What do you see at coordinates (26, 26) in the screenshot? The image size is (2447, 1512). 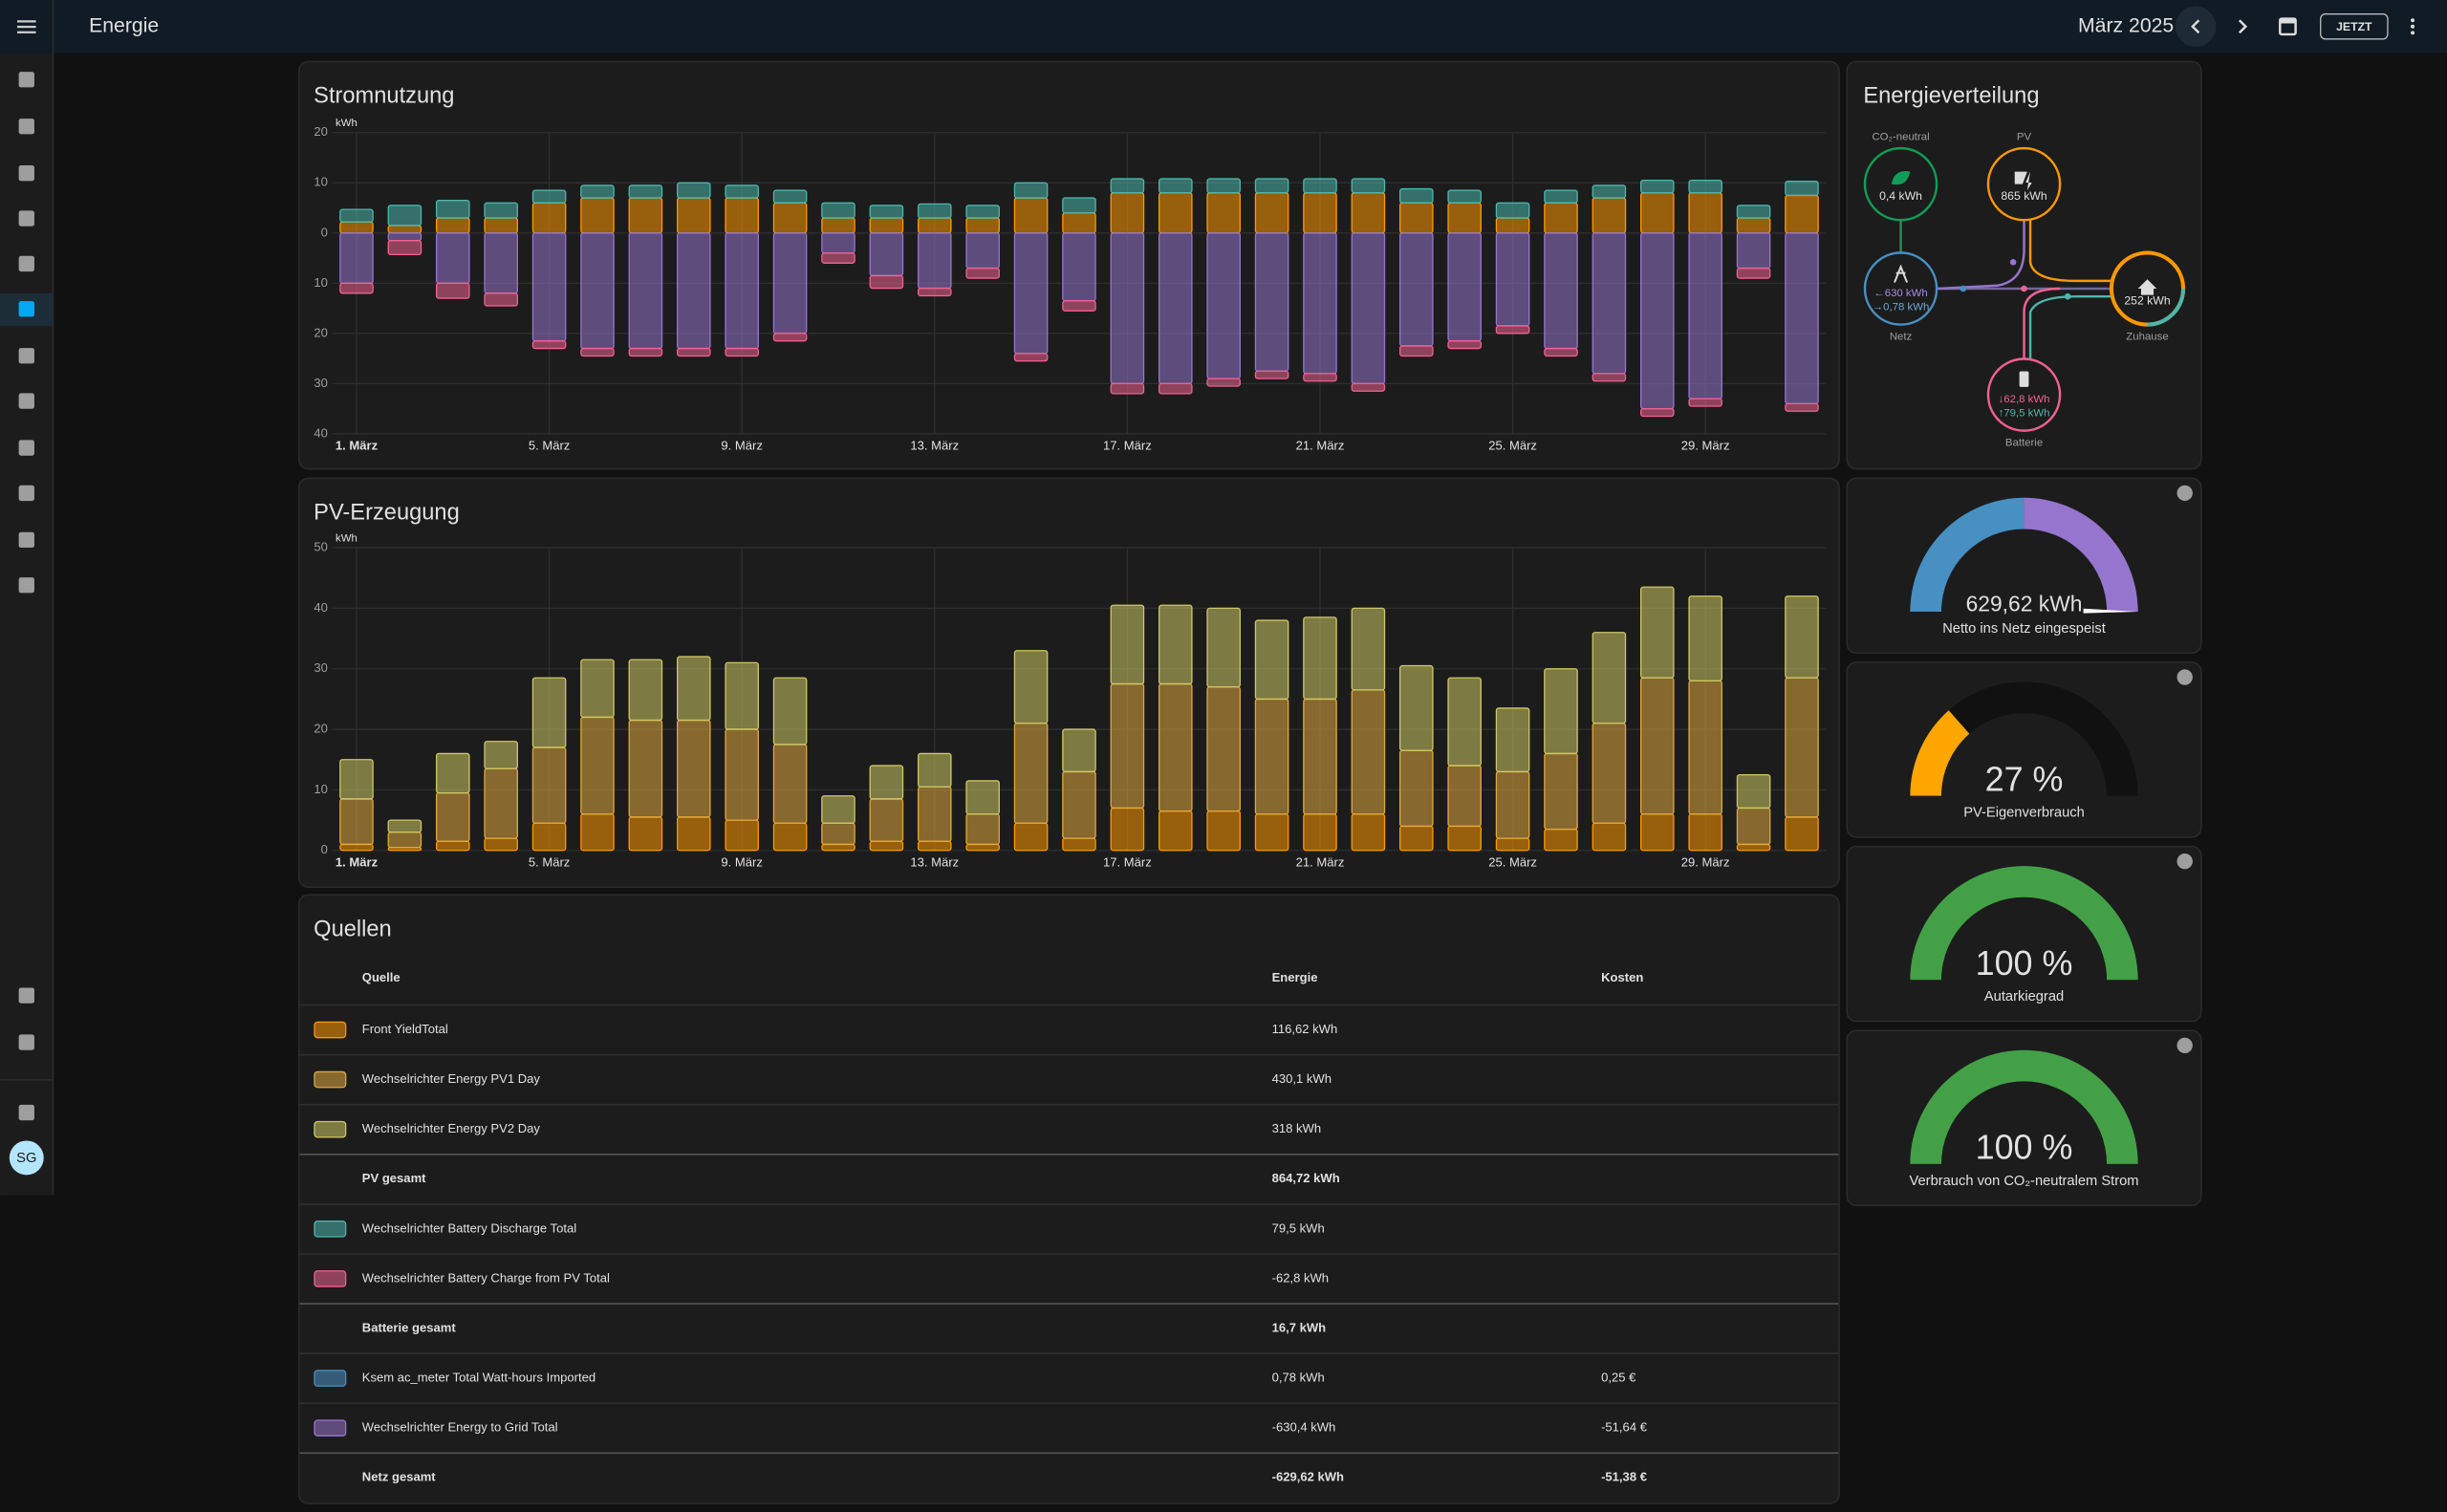 I see `menu-button` at bounding box center [26, 26].